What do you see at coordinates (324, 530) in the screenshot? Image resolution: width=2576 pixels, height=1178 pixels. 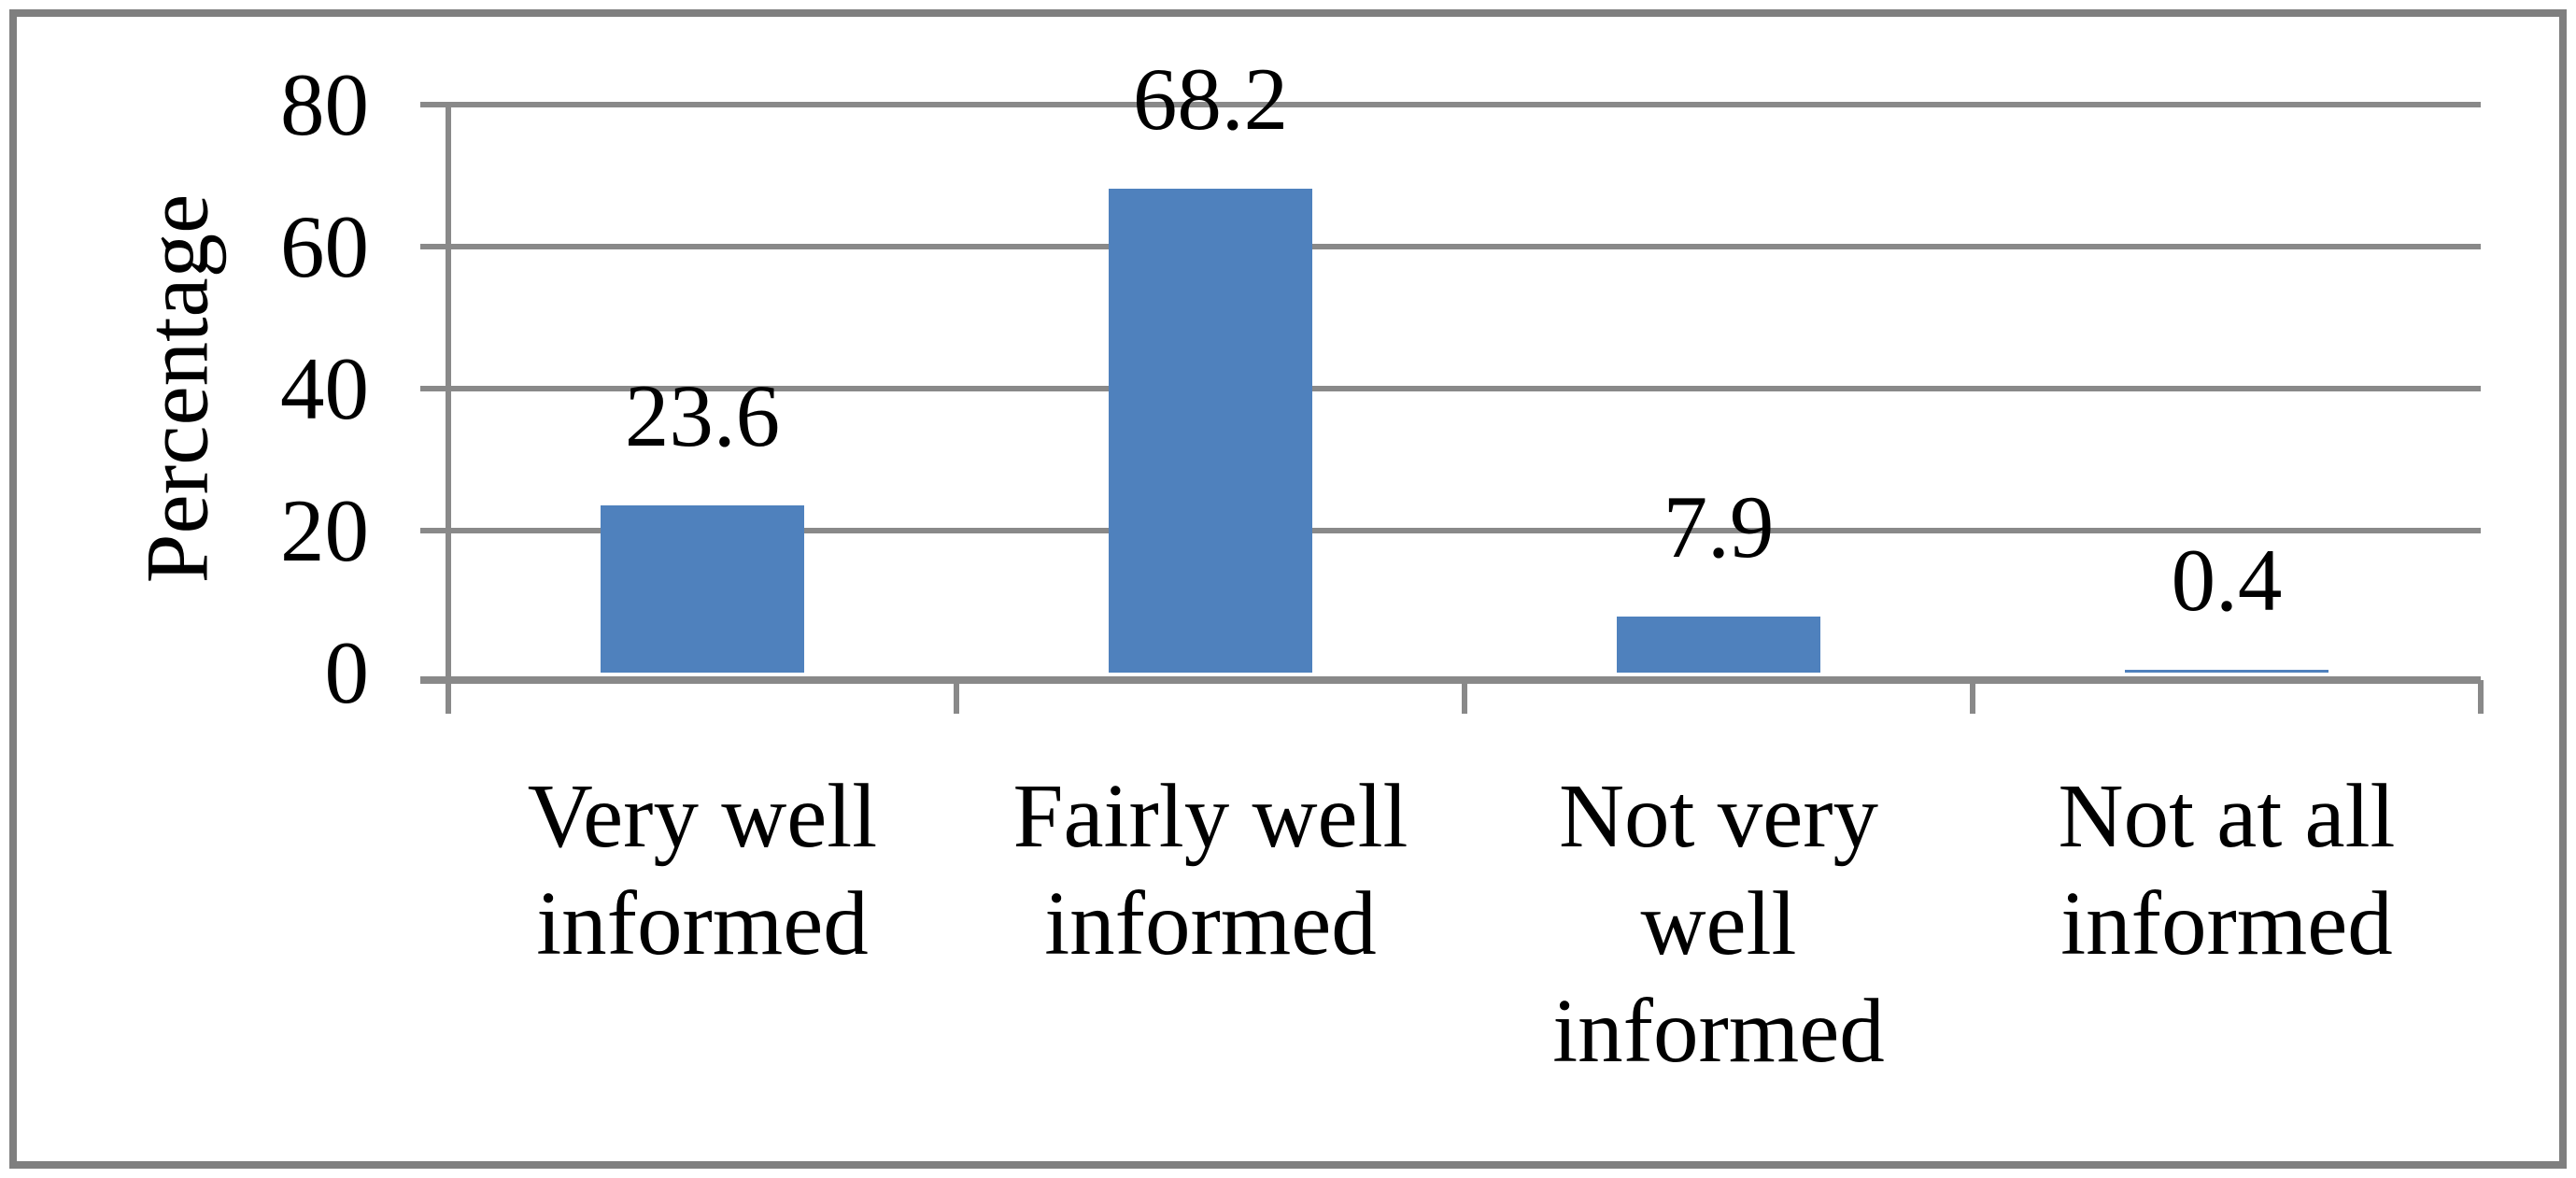 I see `y-tick-label-20: 20` at bounding box center [324, 530].